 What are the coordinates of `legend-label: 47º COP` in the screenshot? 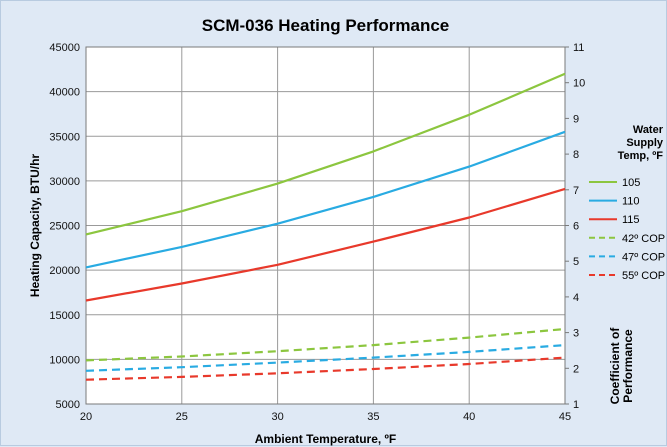 It's located at (643, 257).